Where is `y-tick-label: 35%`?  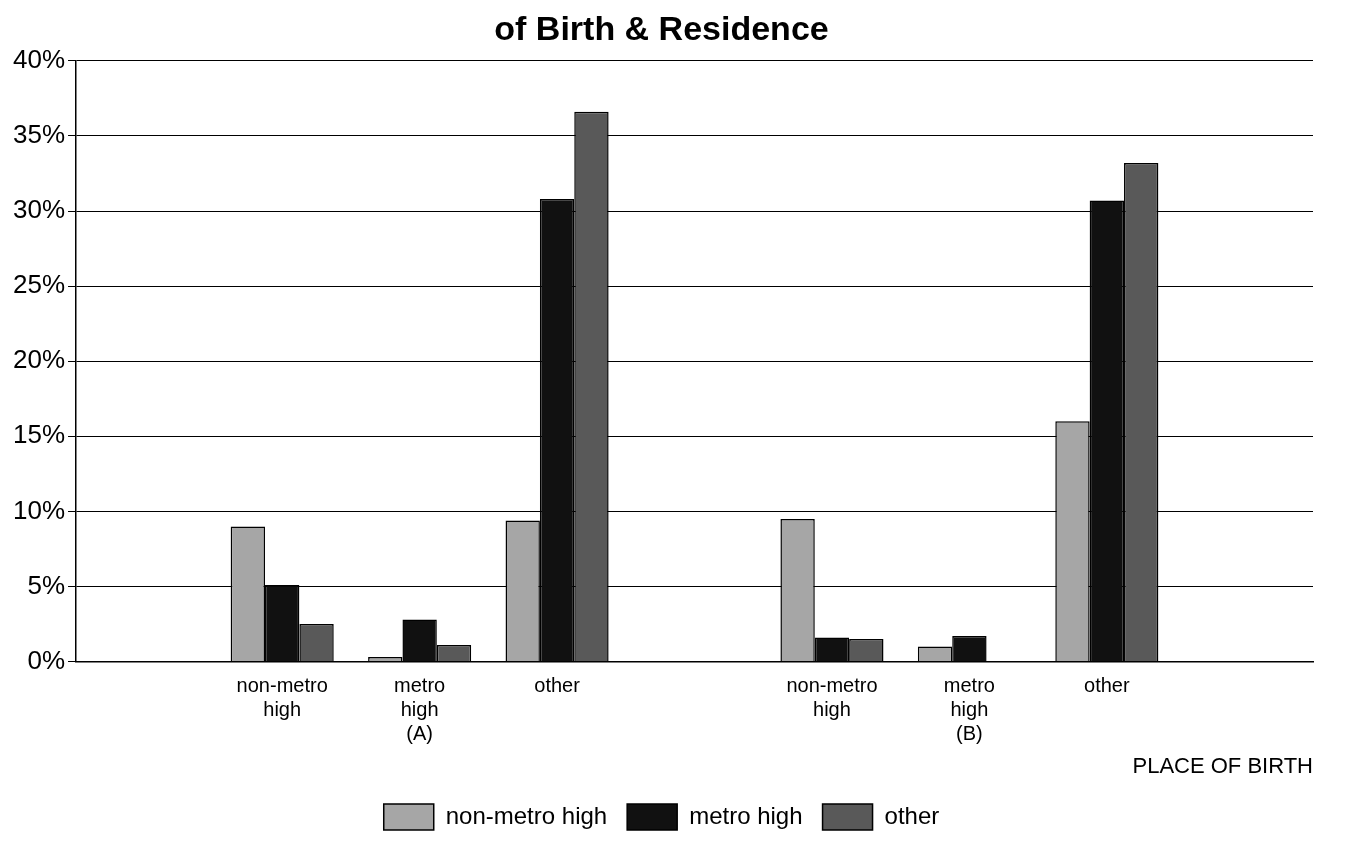
y-tick-label: 35% is located at coordinates (39, 134).